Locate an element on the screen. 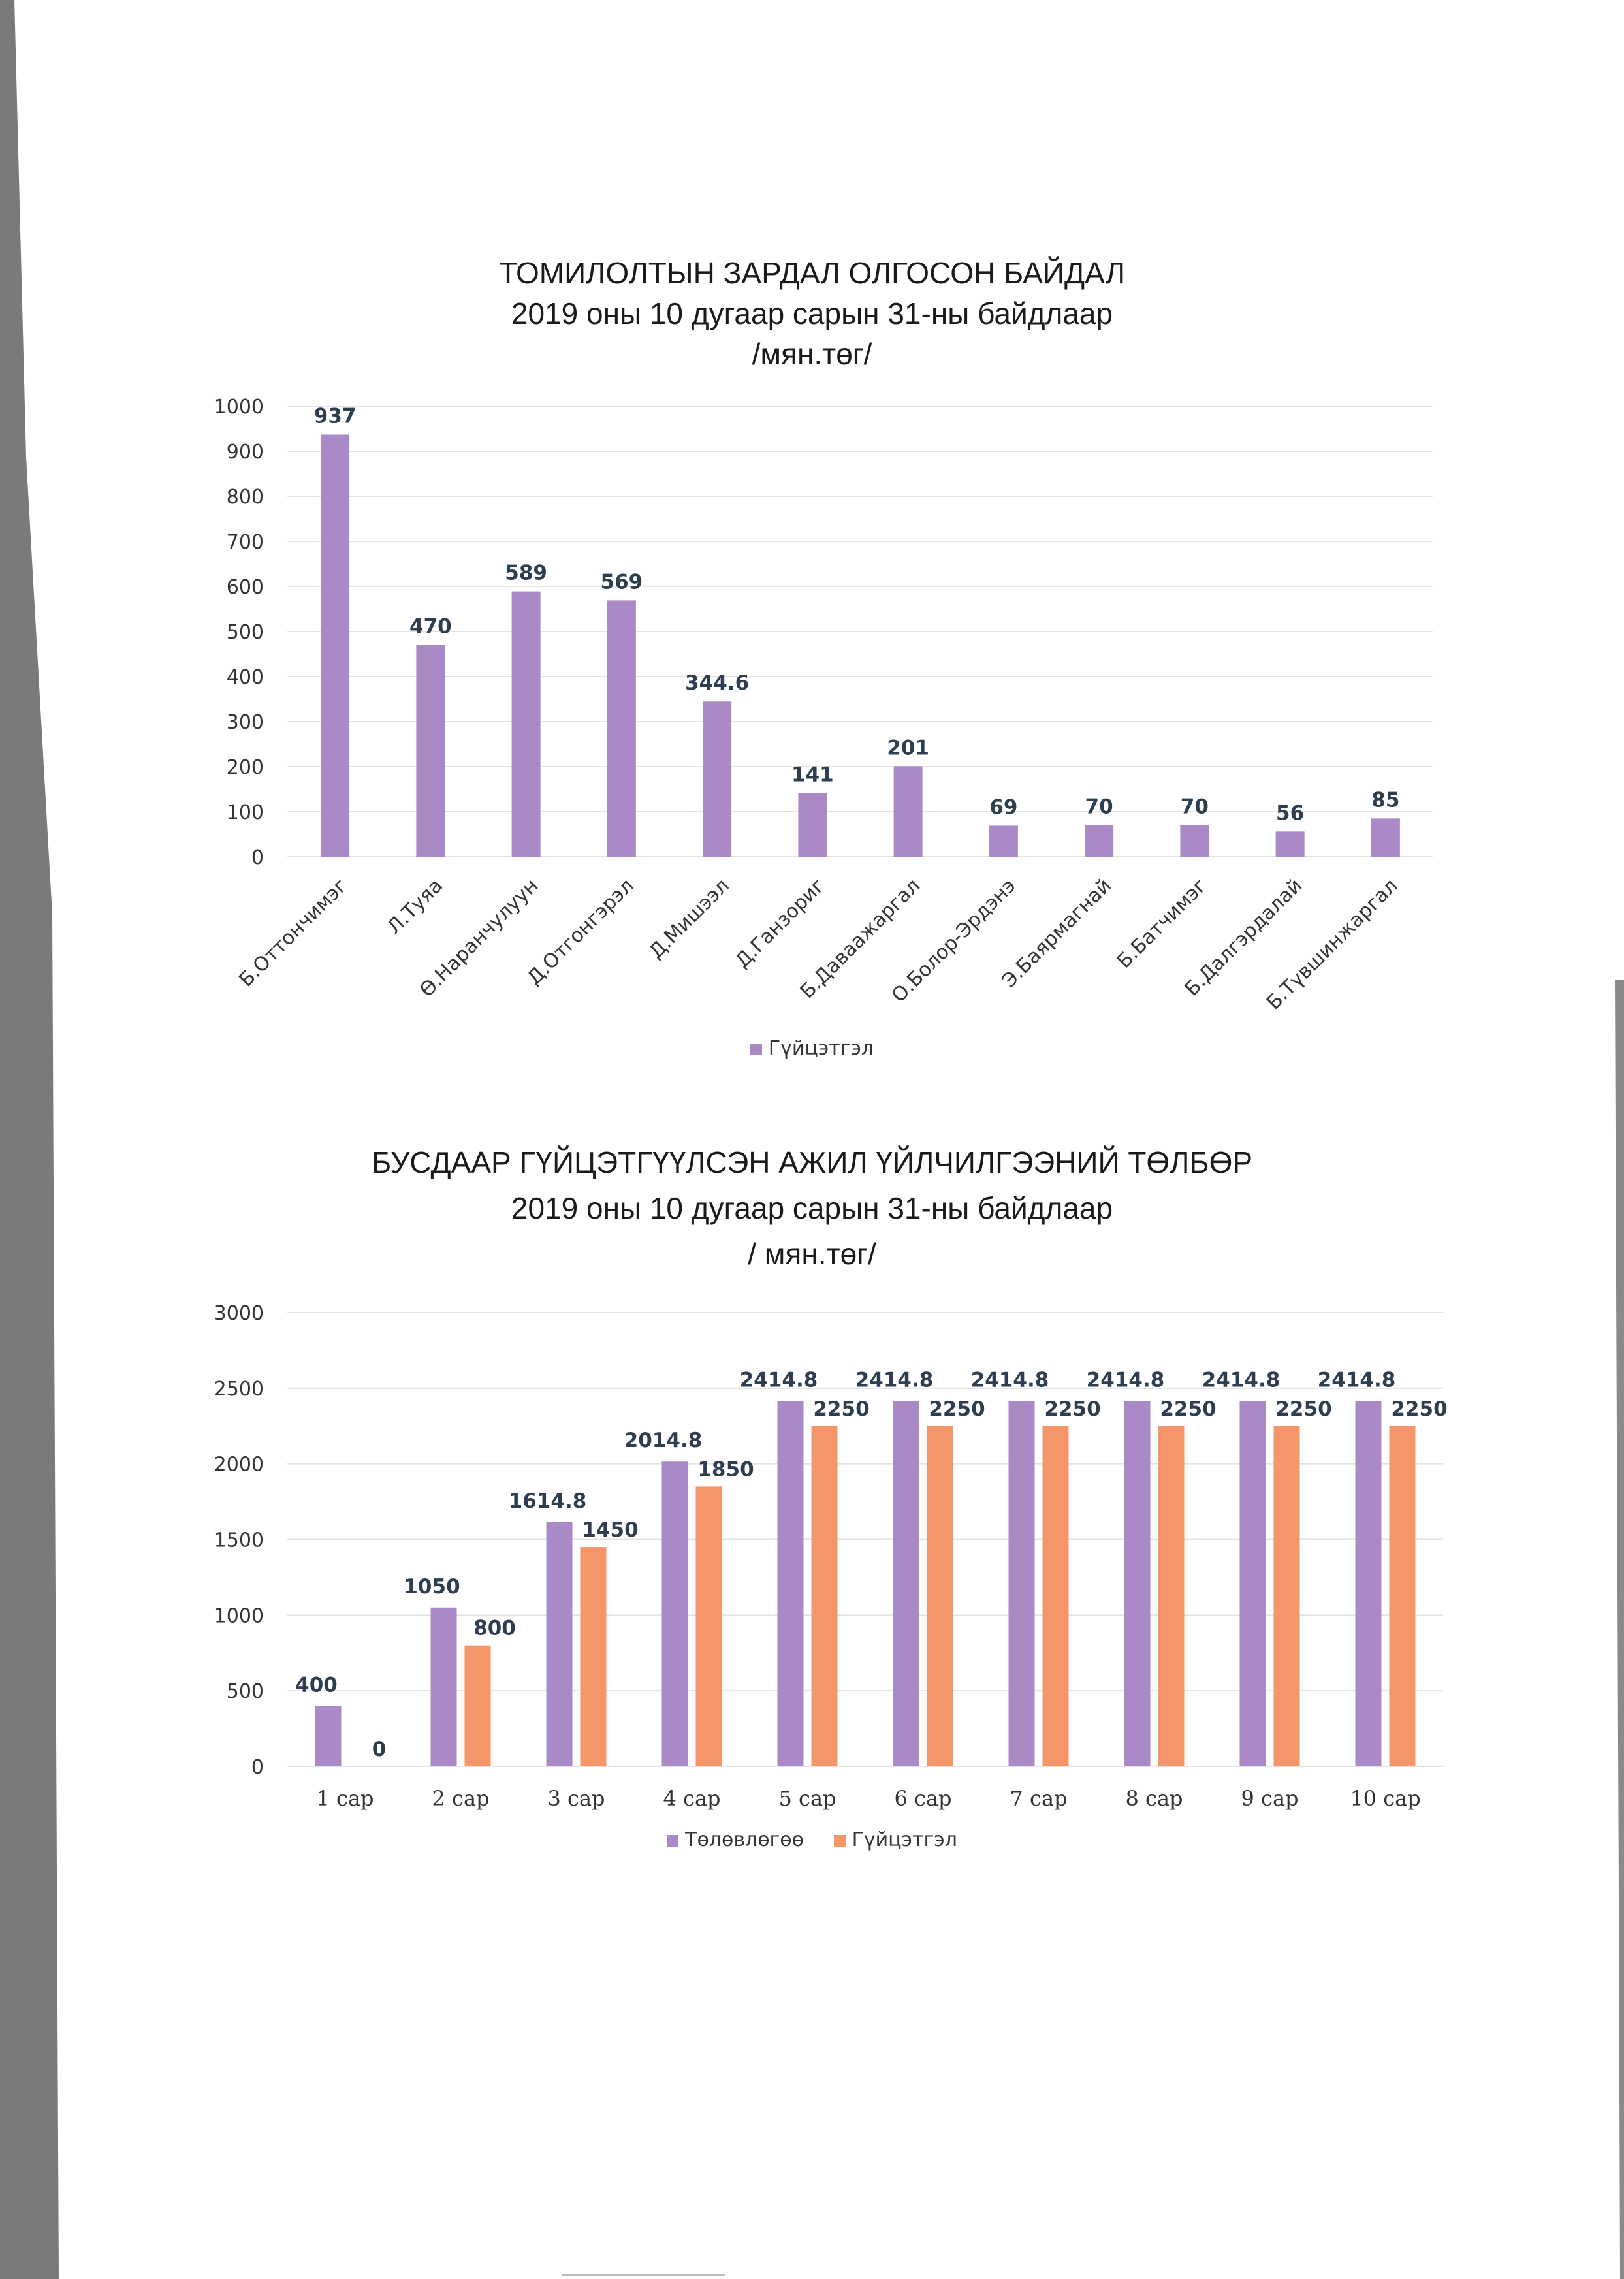 This screenshot has width=1624, height=2279. x-tick-label: 4 сар is located at coordinates (691, 1798).